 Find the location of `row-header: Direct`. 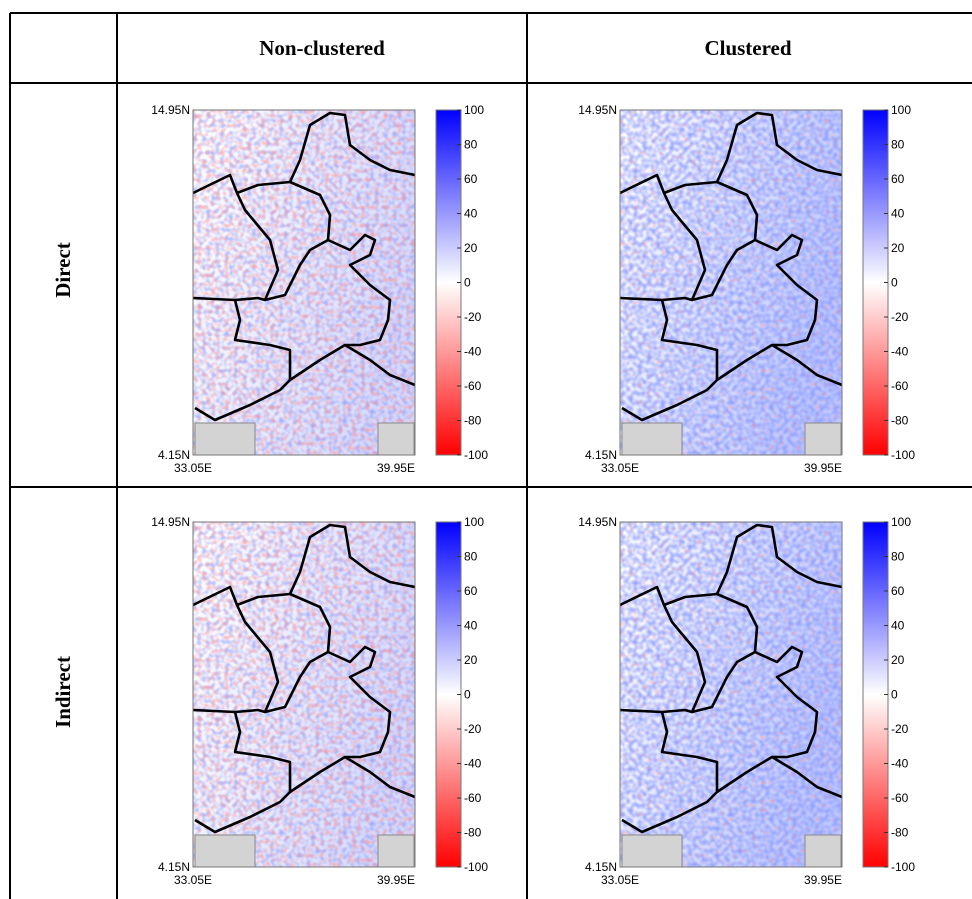

row-header: Direct is located at coordinates (63, 270).